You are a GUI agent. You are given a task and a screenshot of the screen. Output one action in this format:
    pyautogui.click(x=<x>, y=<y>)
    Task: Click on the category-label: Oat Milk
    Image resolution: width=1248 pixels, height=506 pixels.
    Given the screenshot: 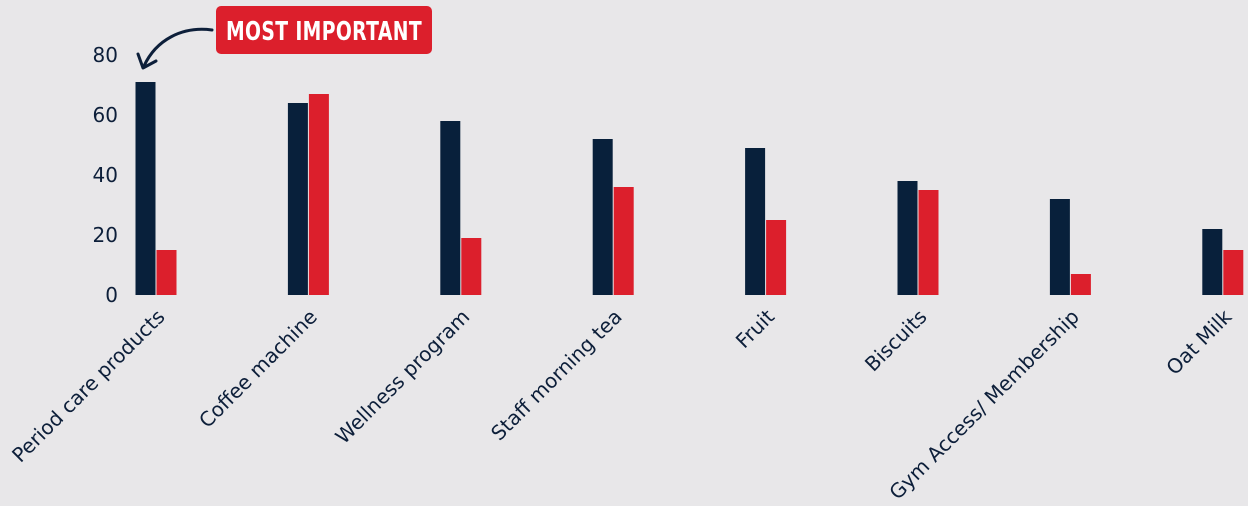 What is the action you would take?
    pyautogui.click(x=1198, y=341)
    